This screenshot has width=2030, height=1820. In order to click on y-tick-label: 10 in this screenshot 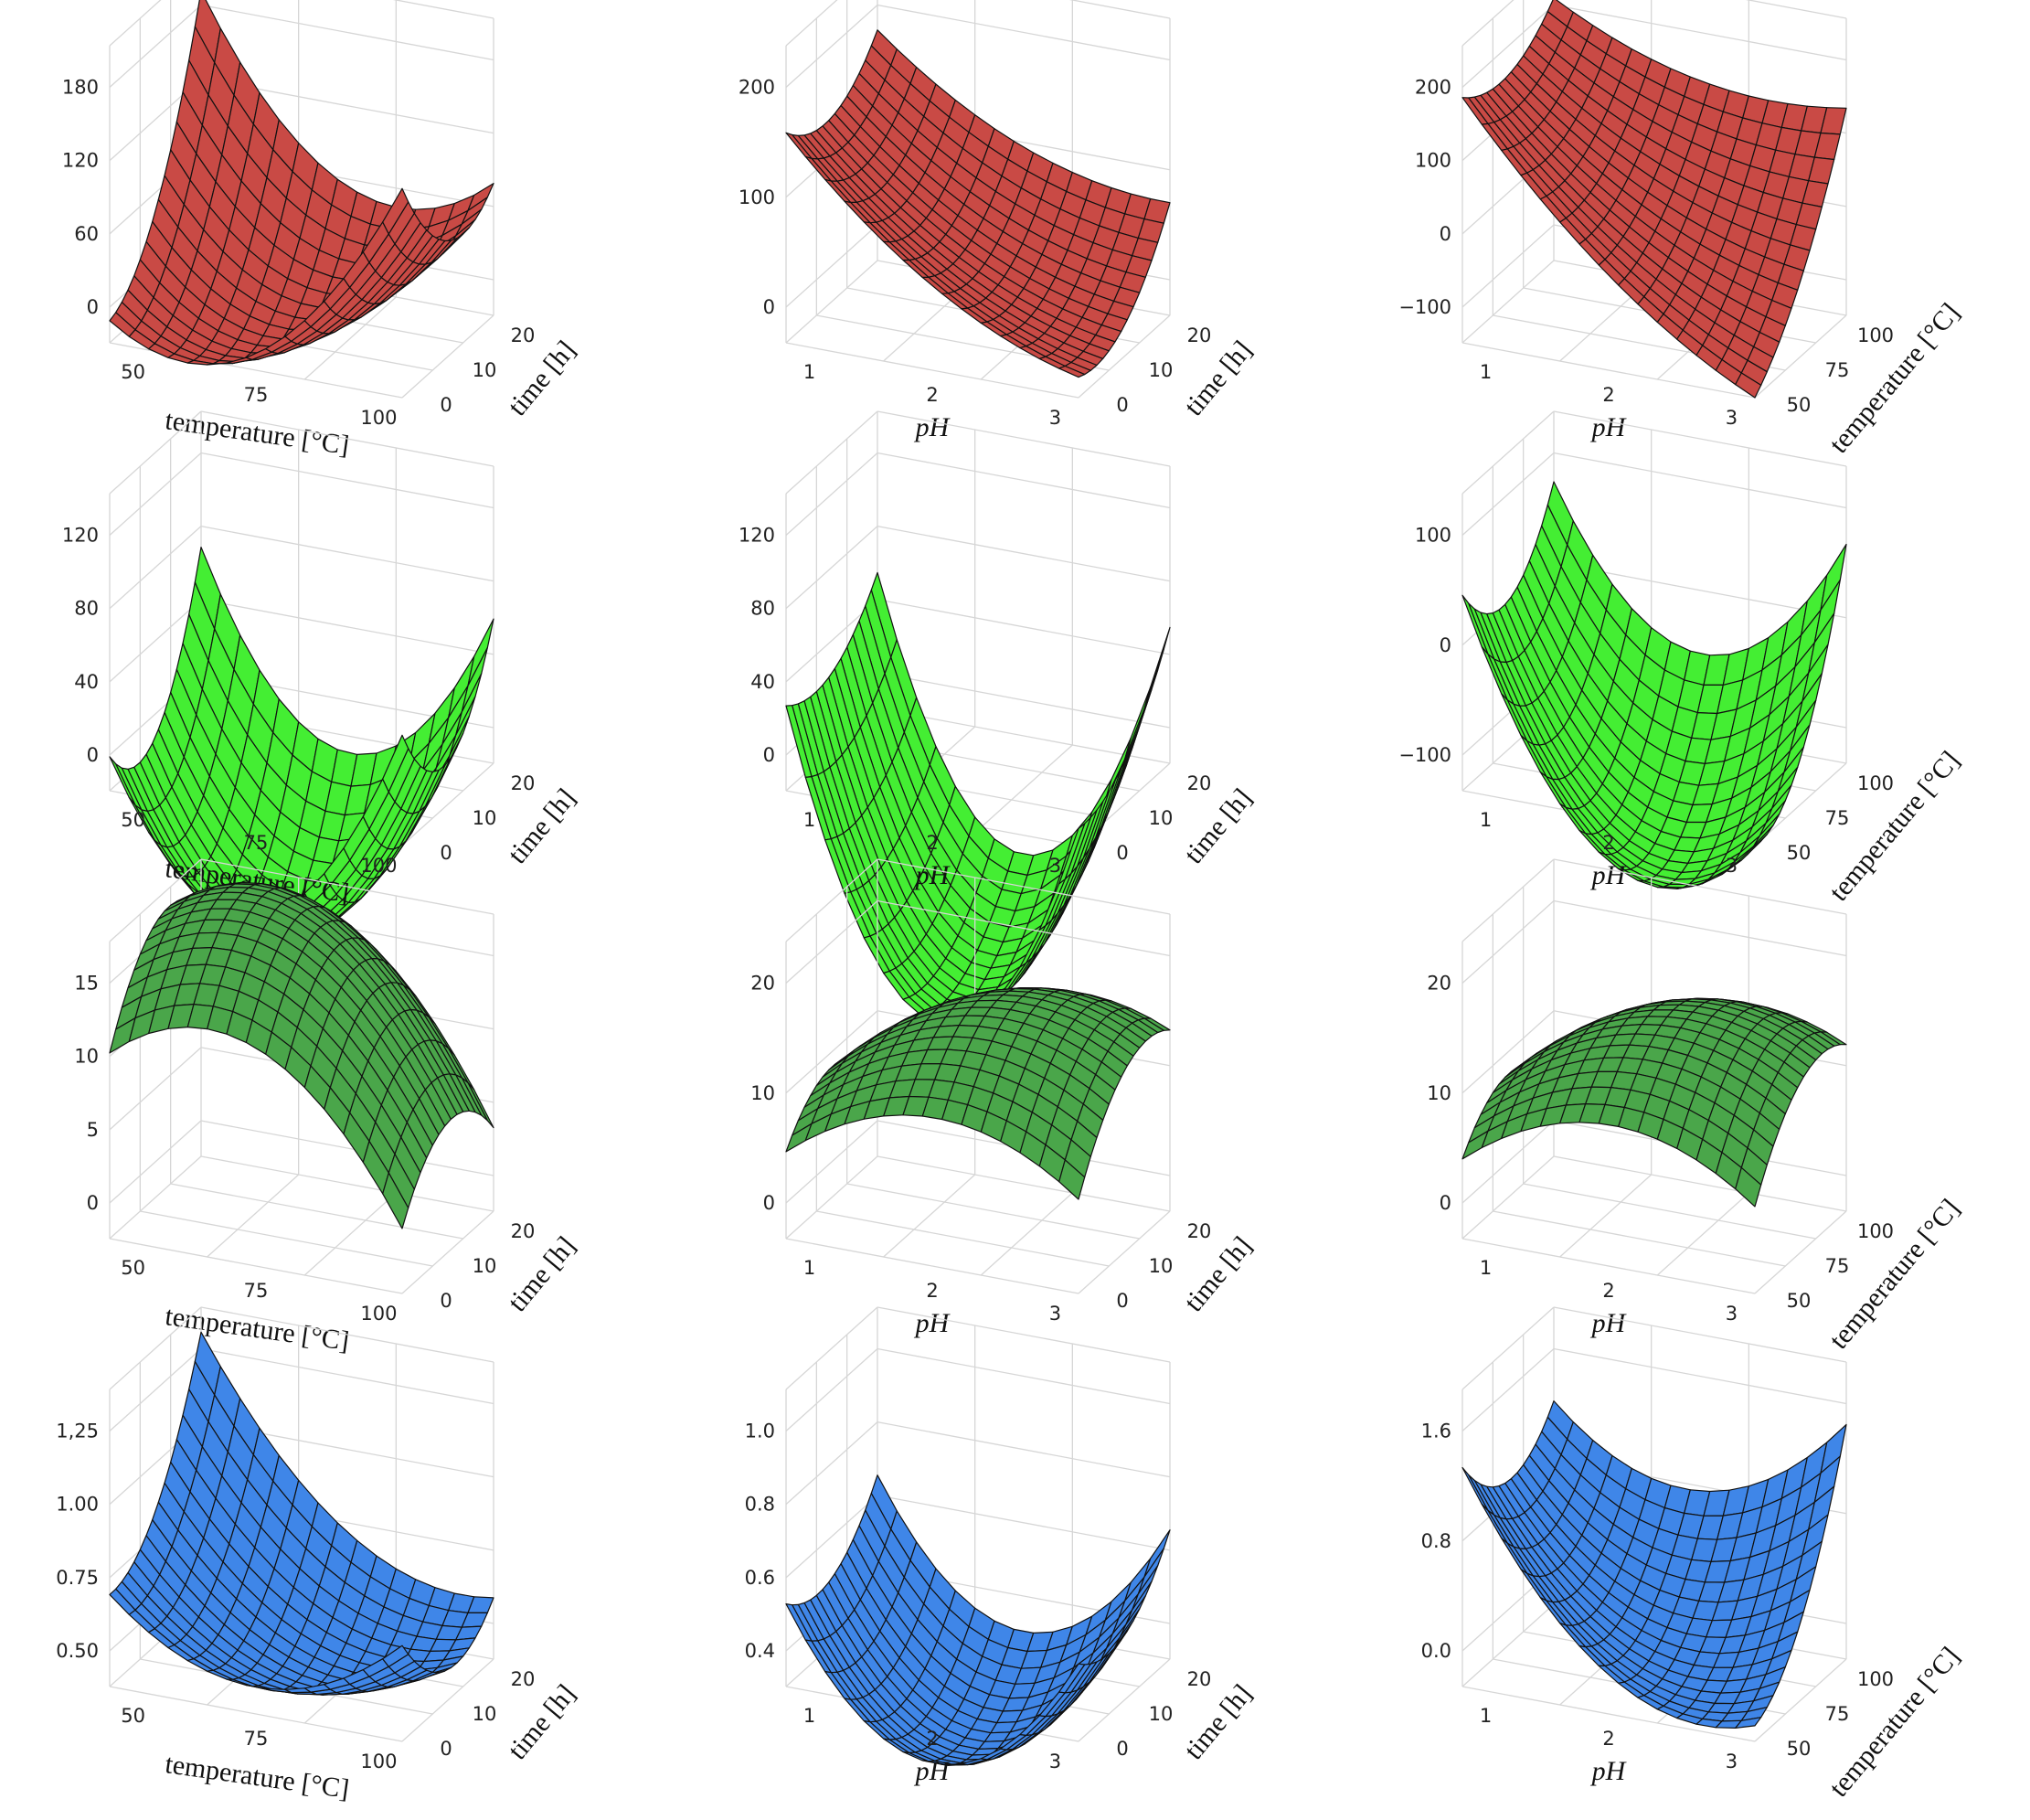, I will do `click(485, 818)`.